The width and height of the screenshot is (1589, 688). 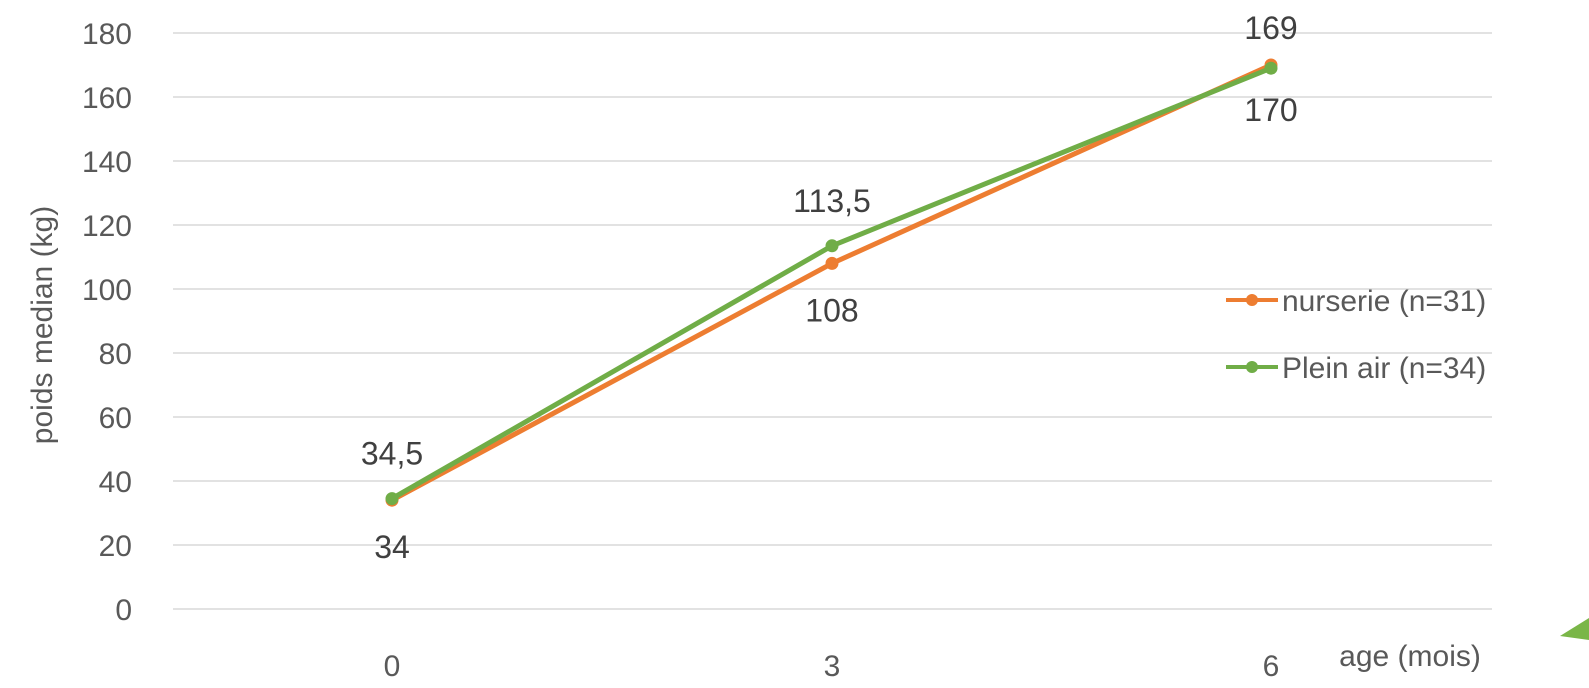 I want to click on x-tick-label-6: 6, so click(x=1271, y=666).